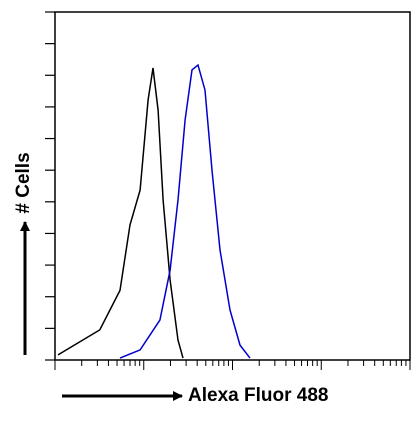 The height and width of the screenshot is (425, 416). I want to click on y-axis-label: # Cells, so click(23, 182).